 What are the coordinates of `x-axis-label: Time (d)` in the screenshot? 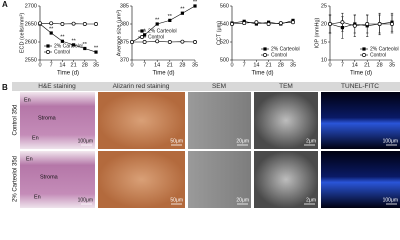 It's located at (163, 74).